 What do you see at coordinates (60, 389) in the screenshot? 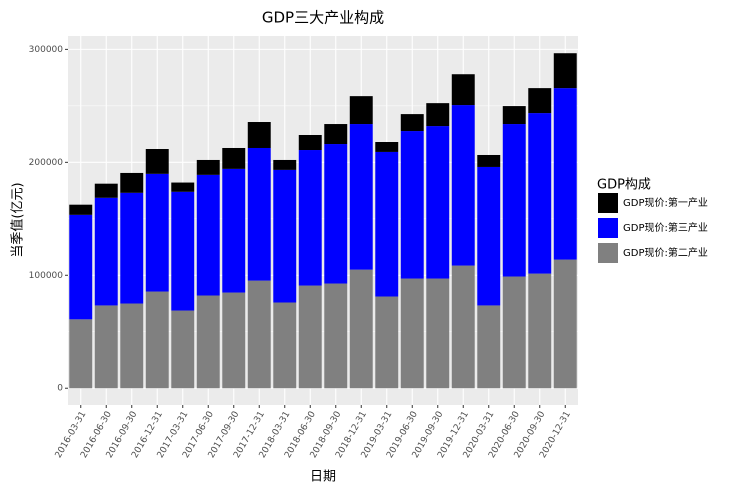
I see `y-tick-label: 0` at bounding box center [60, 389].